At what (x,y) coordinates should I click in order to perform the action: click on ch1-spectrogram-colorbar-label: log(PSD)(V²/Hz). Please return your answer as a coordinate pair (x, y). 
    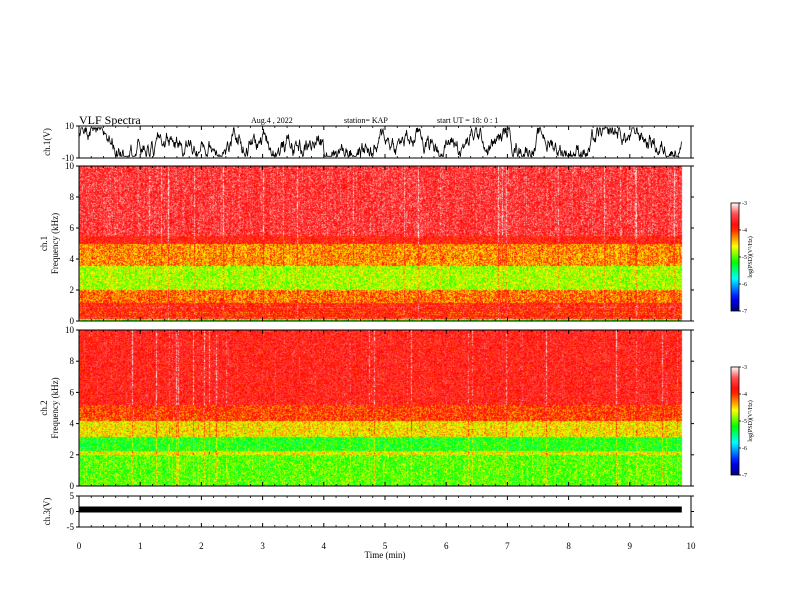
    Looking at the image, I should click on (750, 256).